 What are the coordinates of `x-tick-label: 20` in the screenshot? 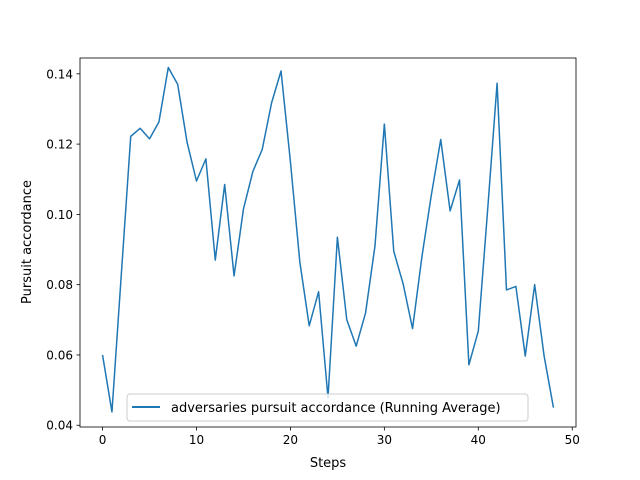 It's located at (290, 440).